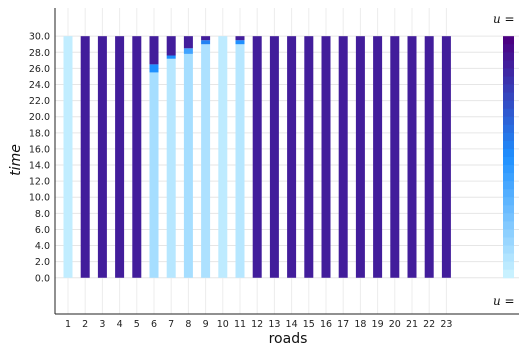 The height and width of the screenshot is (347, 519). What do you see at coordinates (343, 157) in the screenshot?
I see `road-17-segment` at bounding box center [343, 157].